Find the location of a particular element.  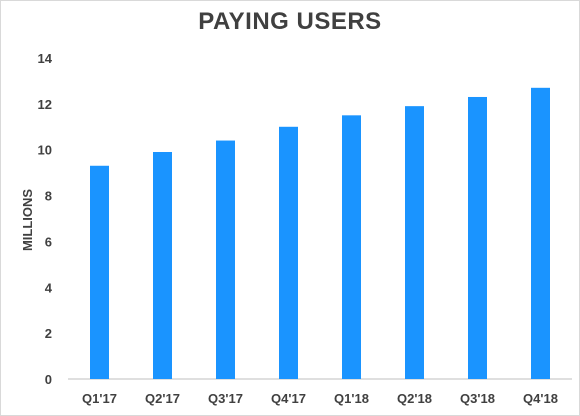

x-tick-label: Q4'17 is located at coordinates (288, 398).